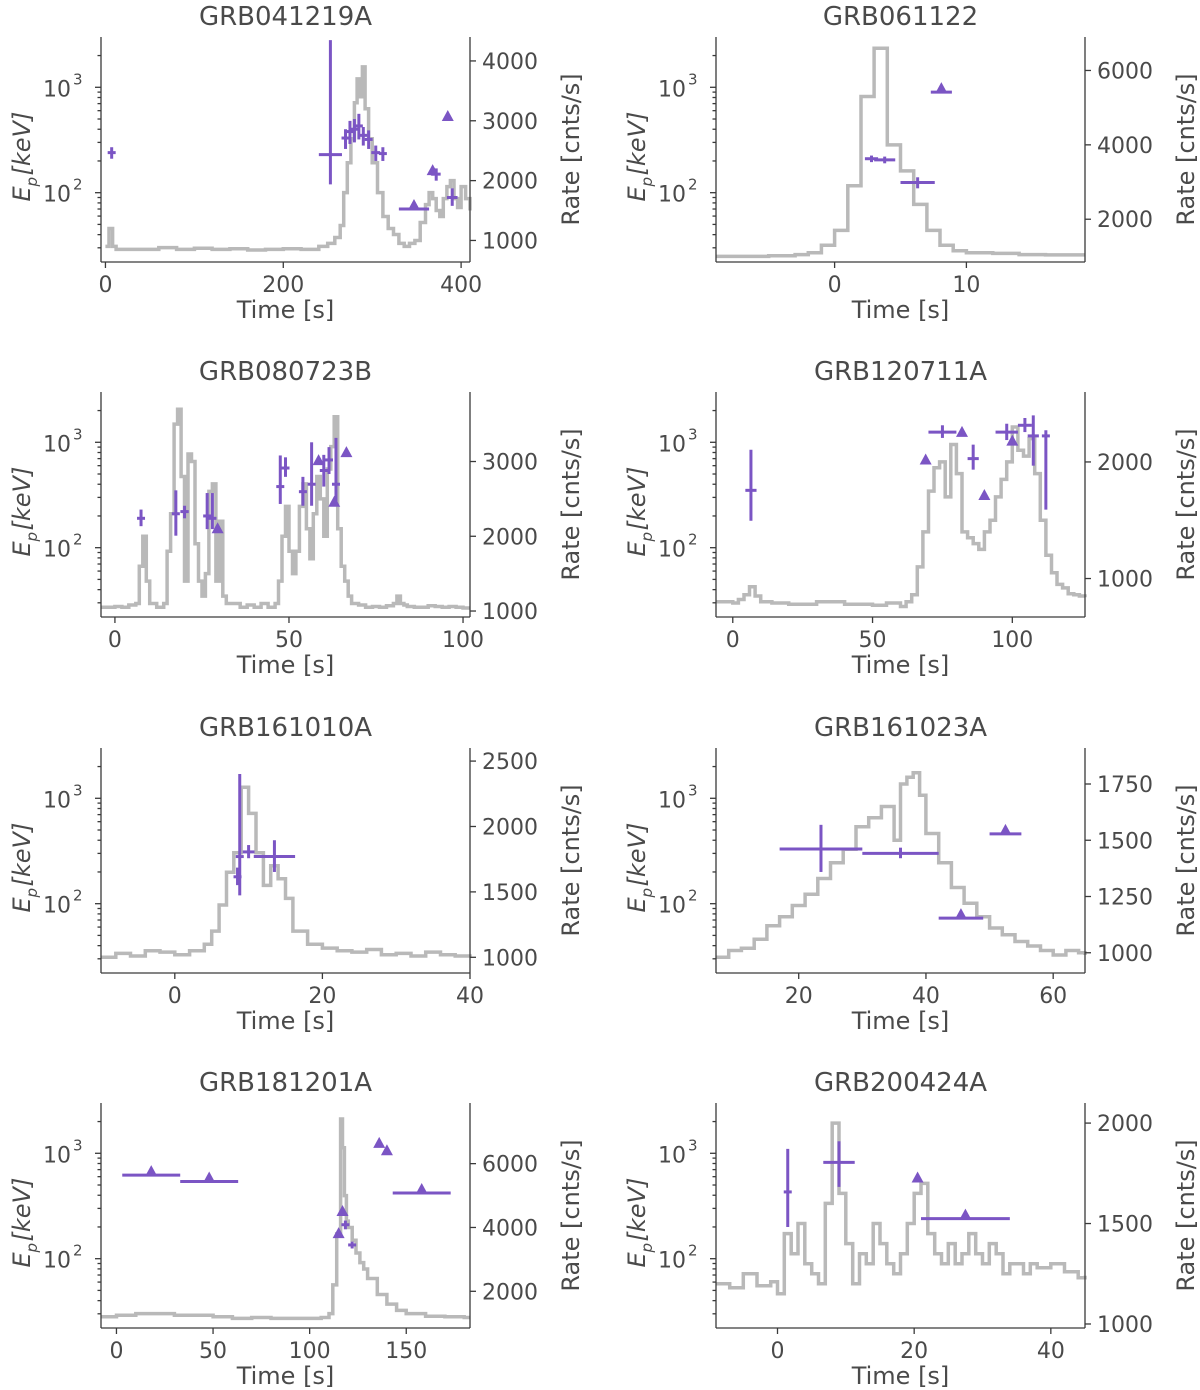 The height and width of the screenshot is (1390, 1200). What do you see at coordinates (914, 1351) in the screenshot?
I see `x-tick-label: 20` at bounding box center [914, 1351].